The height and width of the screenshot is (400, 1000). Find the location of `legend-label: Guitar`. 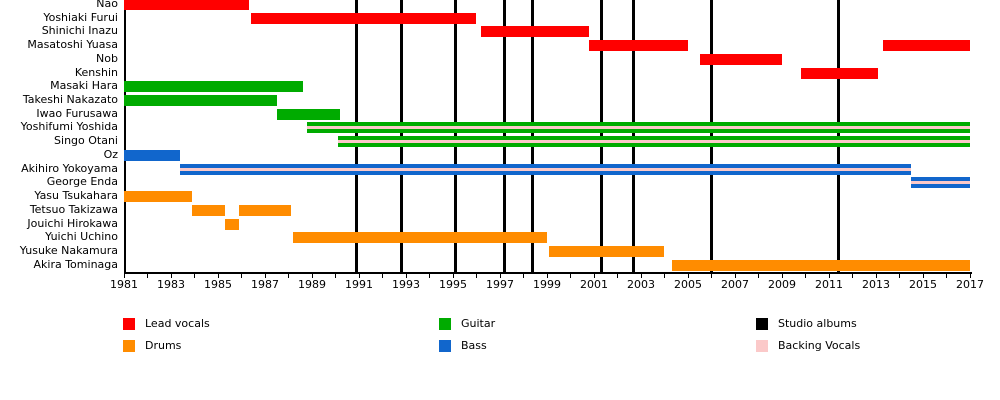

legend-label: Guitar is located at coordinates (478, 323).